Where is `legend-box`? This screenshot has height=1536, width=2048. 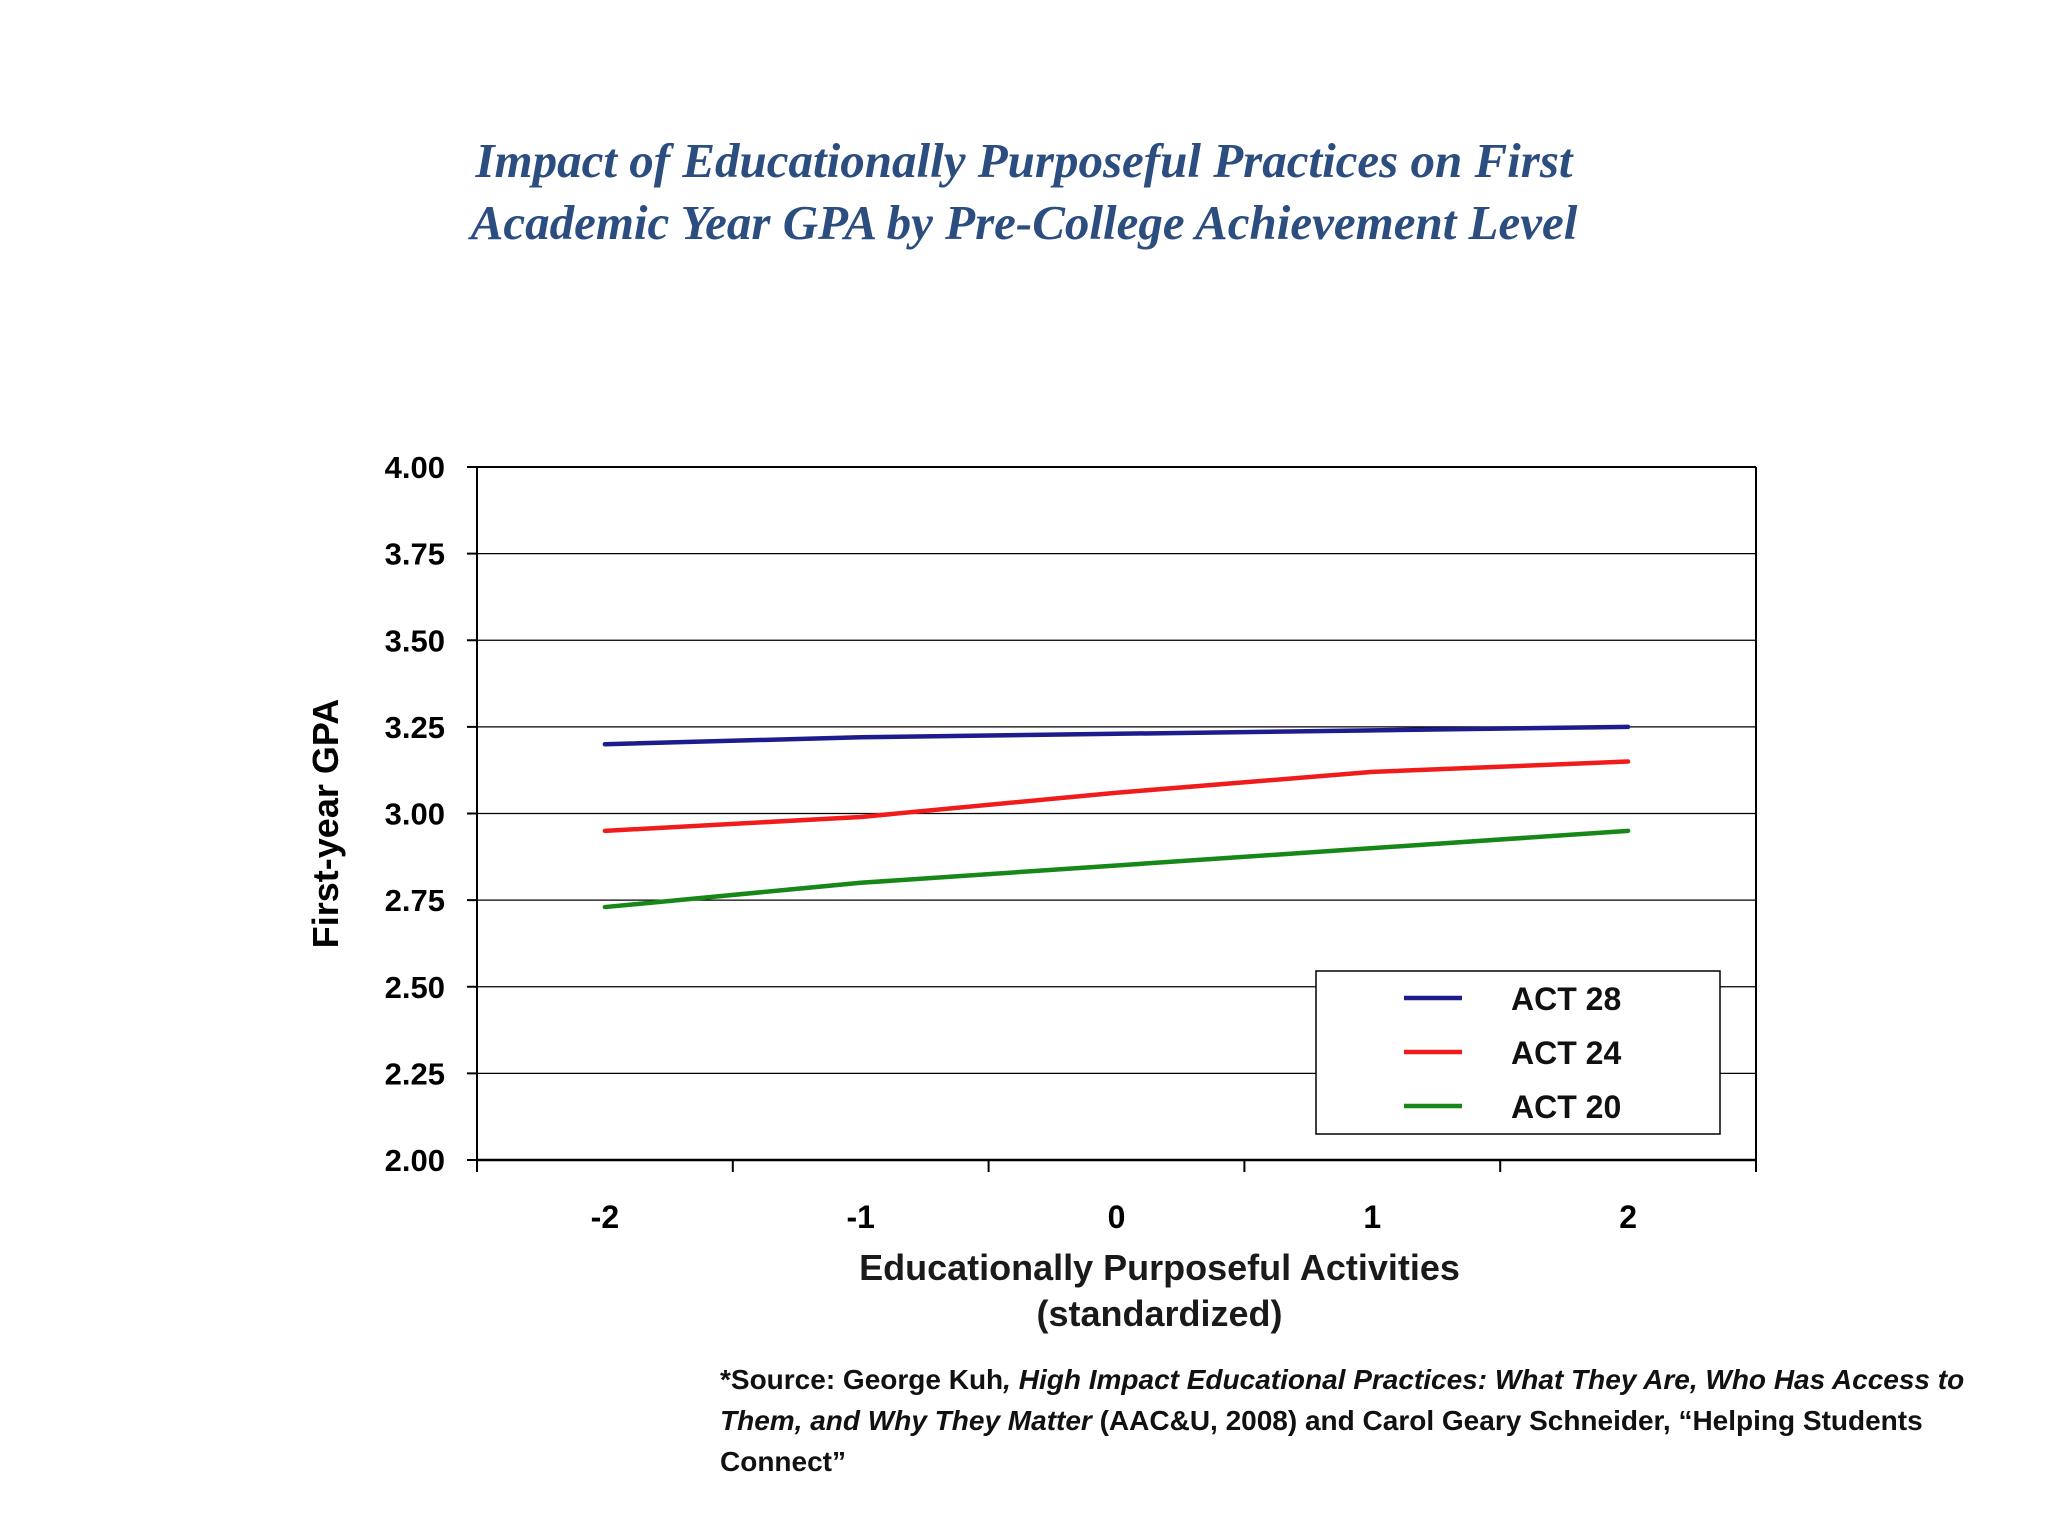 legend-box is located at coordinates (1518, 1052).